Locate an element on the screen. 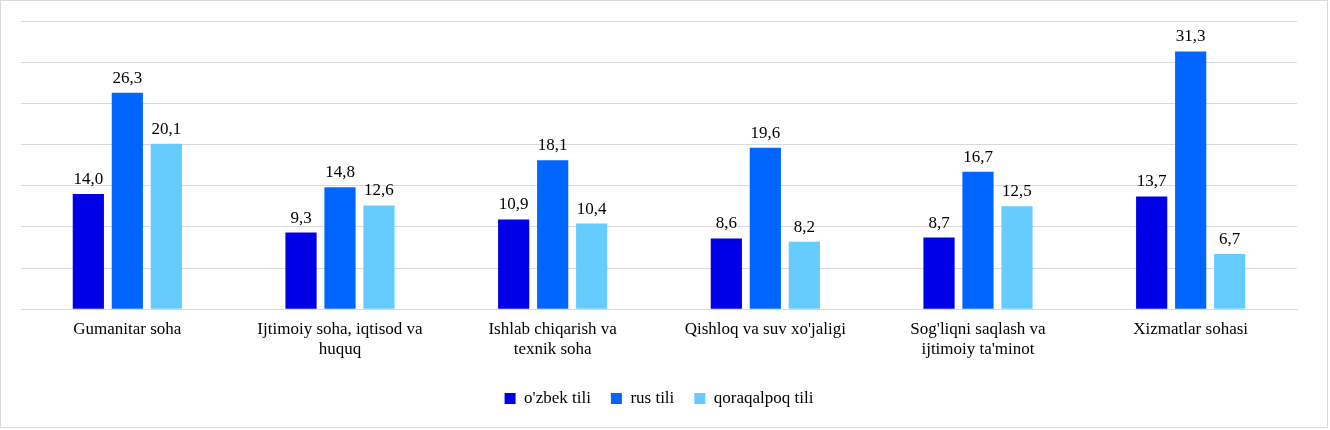 Image resolution: width=1330 pixels, height=430 pixels. data-label: 16,7 is located at coordinates (978, 156).